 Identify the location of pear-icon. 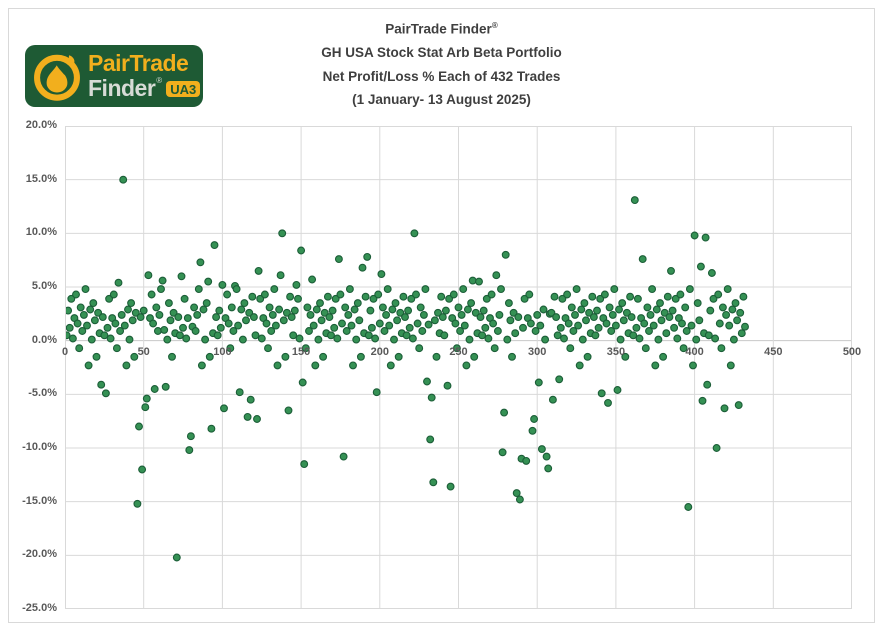
(57, 77).